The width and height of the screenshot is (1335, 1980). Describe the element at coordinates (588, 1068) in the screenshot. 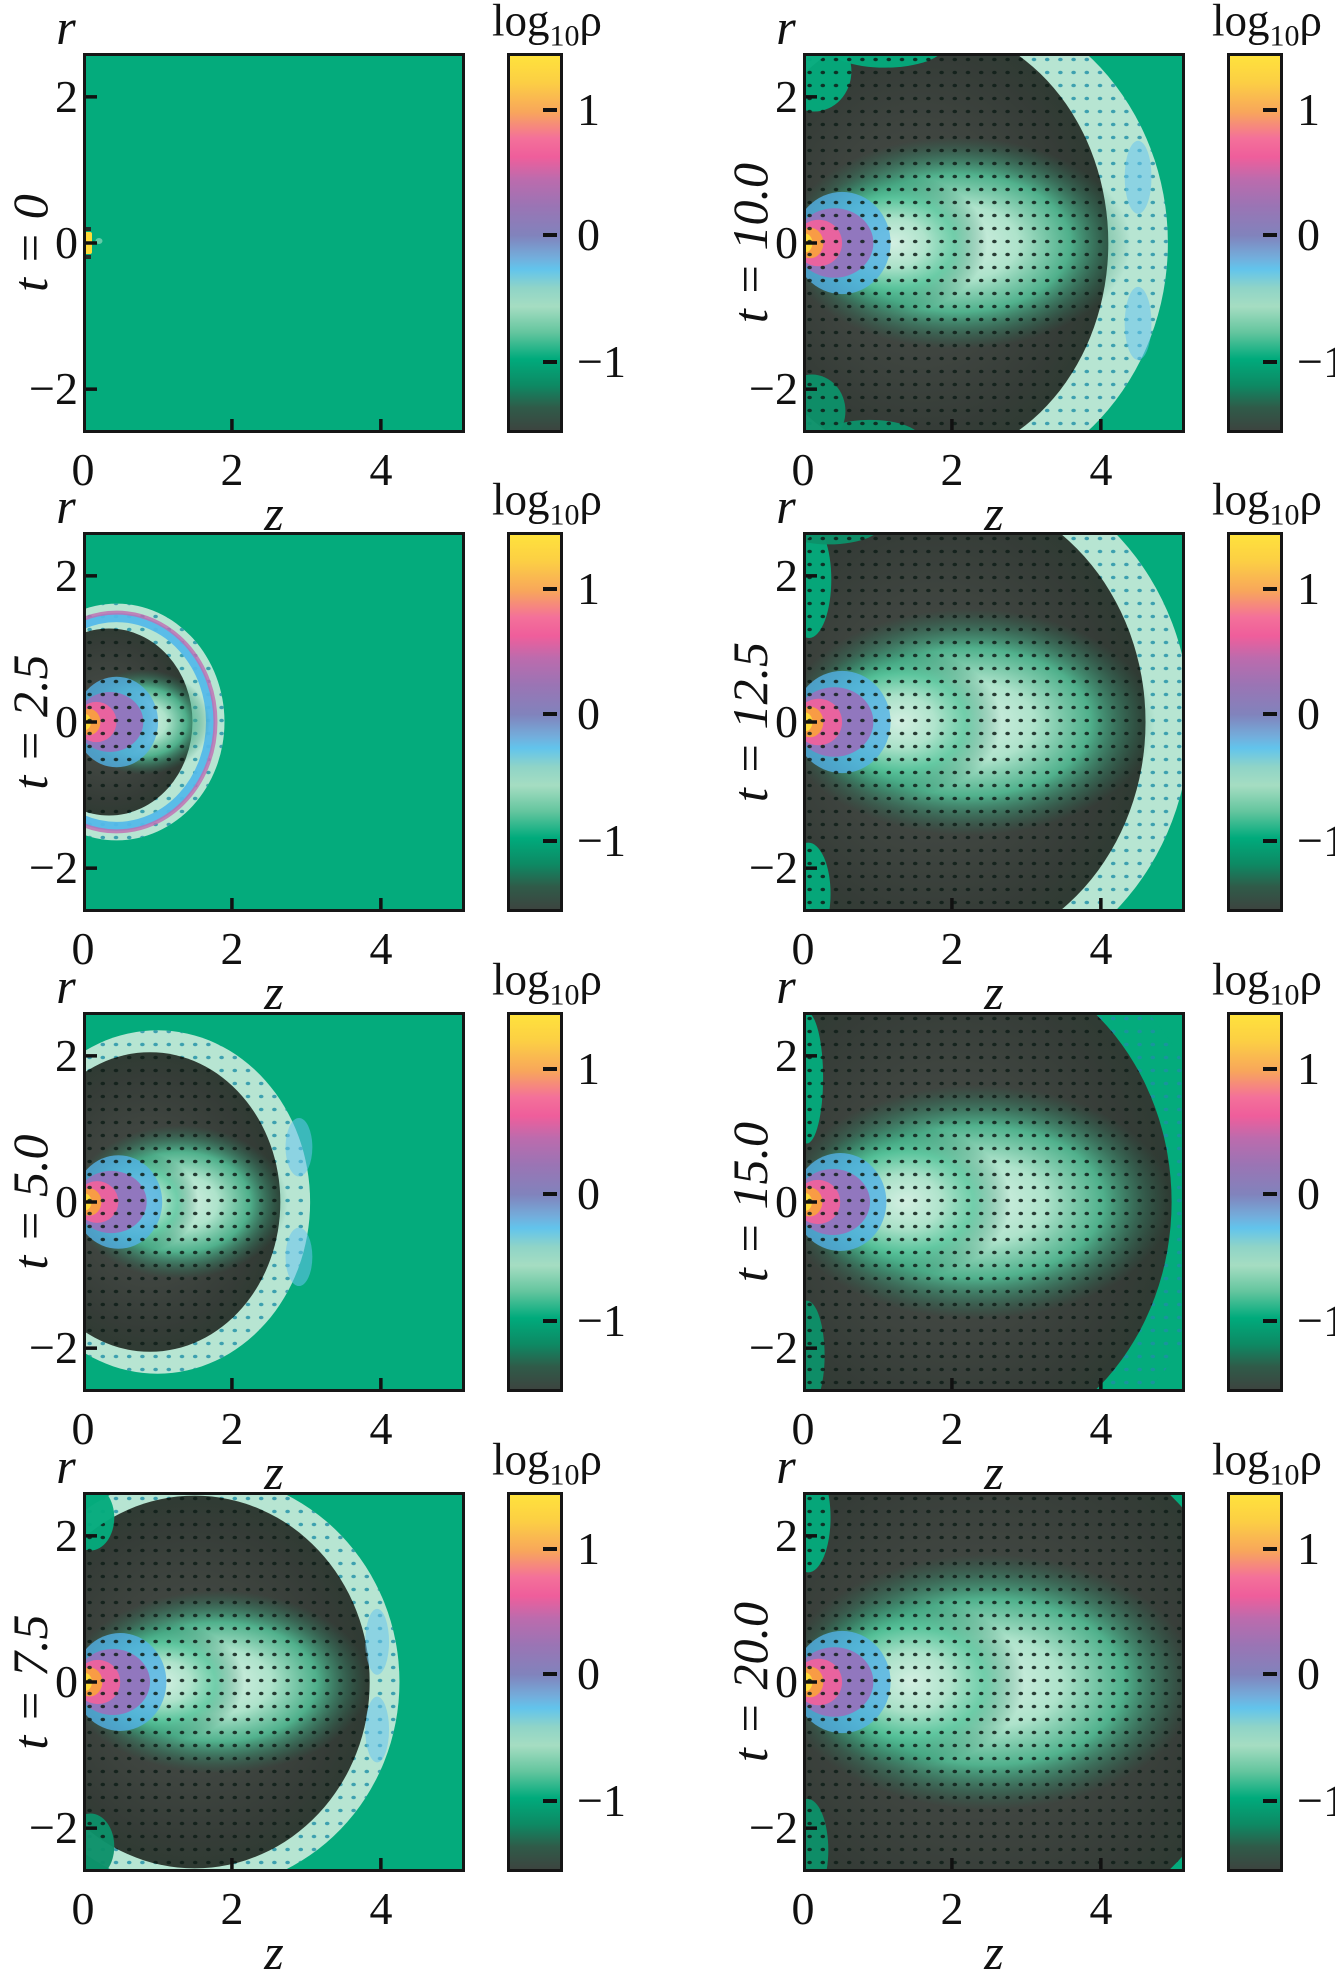

I see `colorbar-tick-label: 1` at that location.